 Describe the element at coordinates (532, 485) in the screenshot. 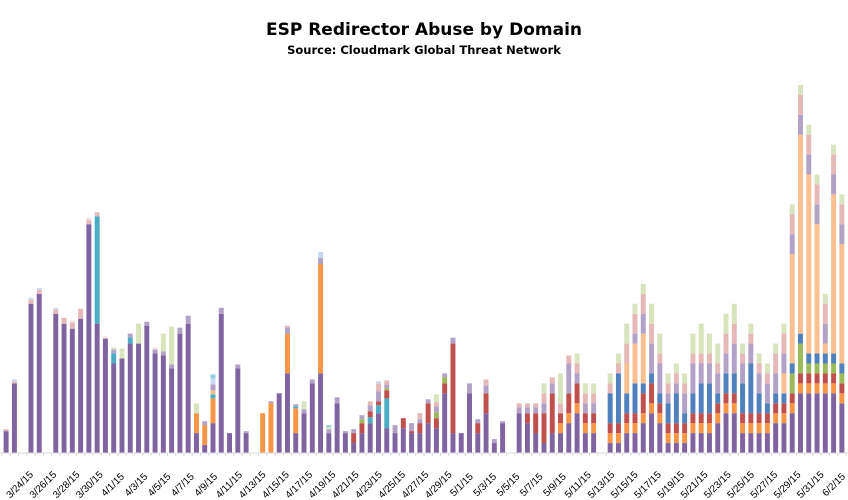

I see `x-tick-label: 5/7/15` at that location.